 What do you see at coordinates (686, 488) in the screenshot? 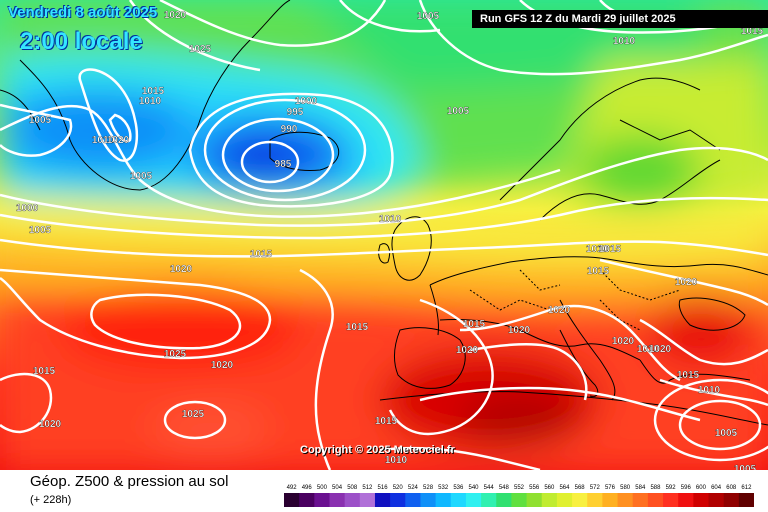
I see `legend-tick-label: 596` at bounding box center [686, 488].